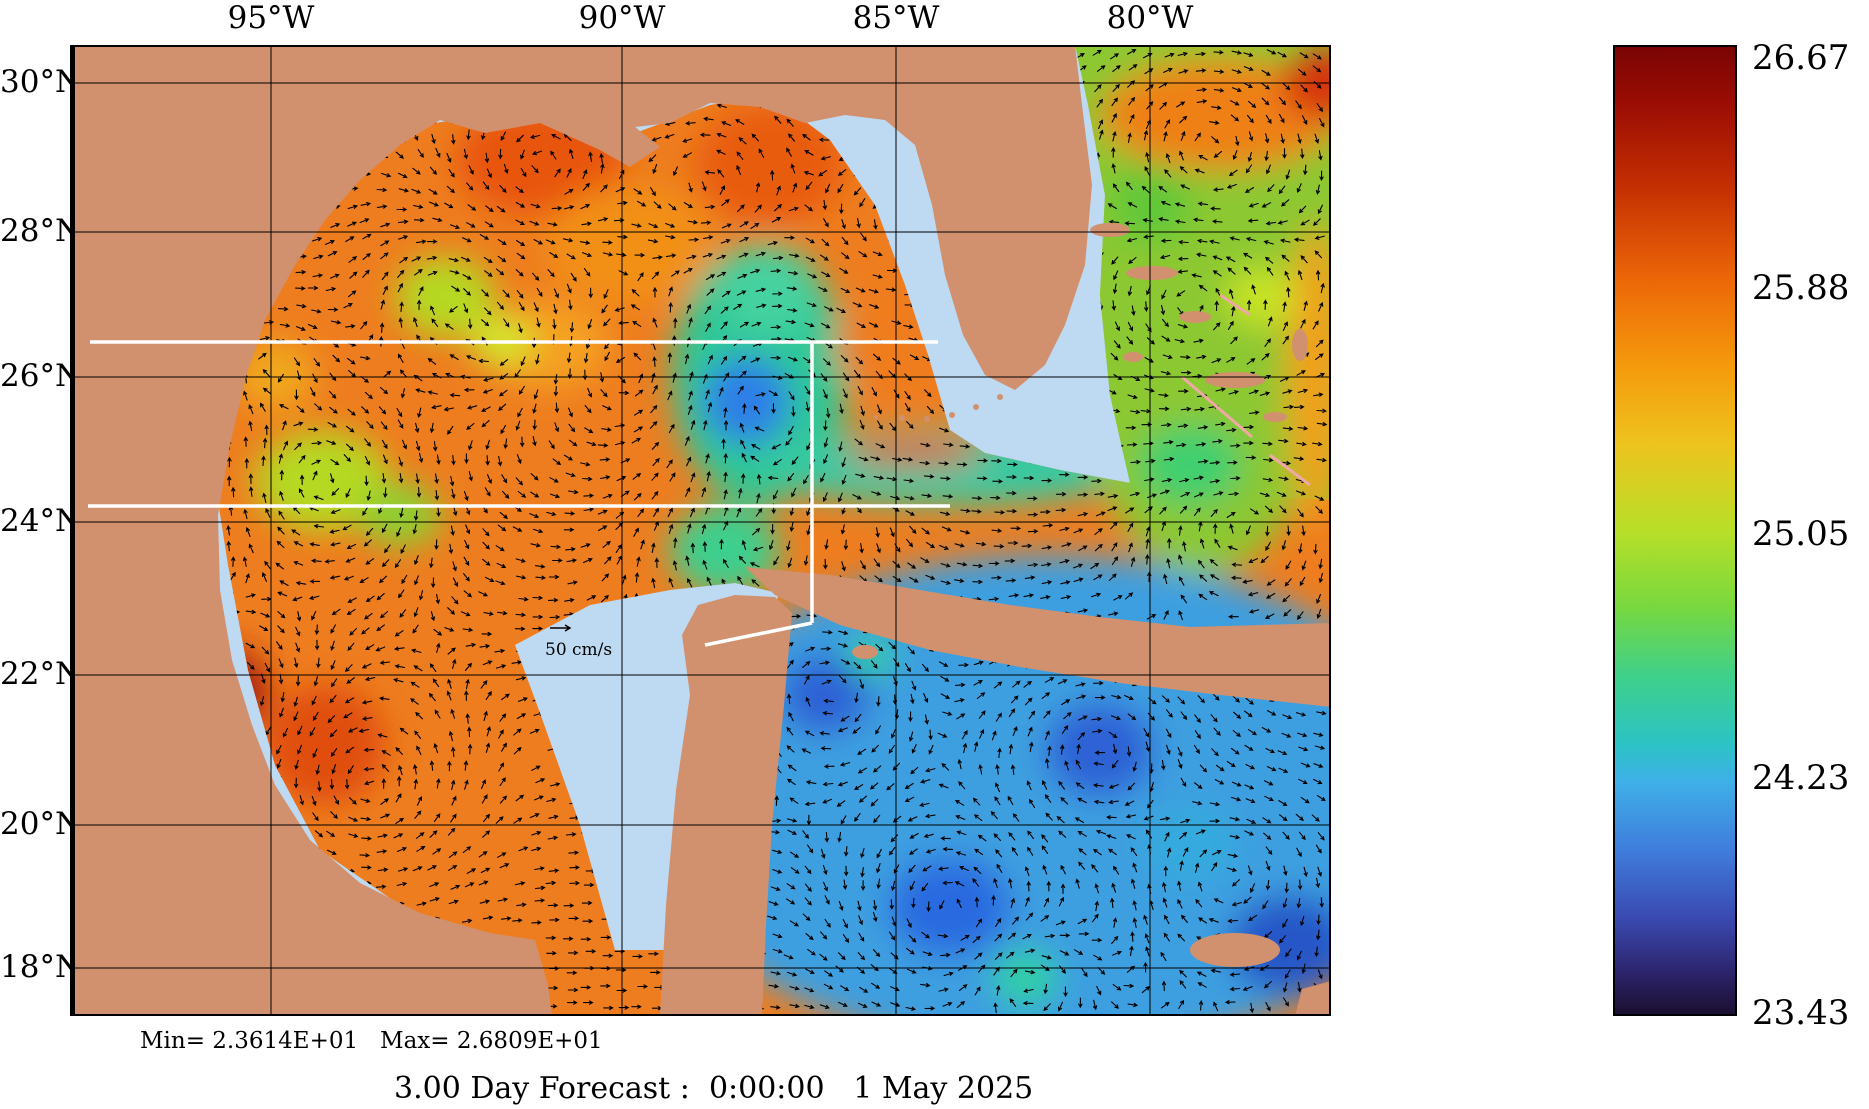 This screenshot has width=1869, height=1109. What do you see at coordinates (896, 18) in the screenshot?
I see `lon-label-85w: 85°W` at bounding box center [896, 18].